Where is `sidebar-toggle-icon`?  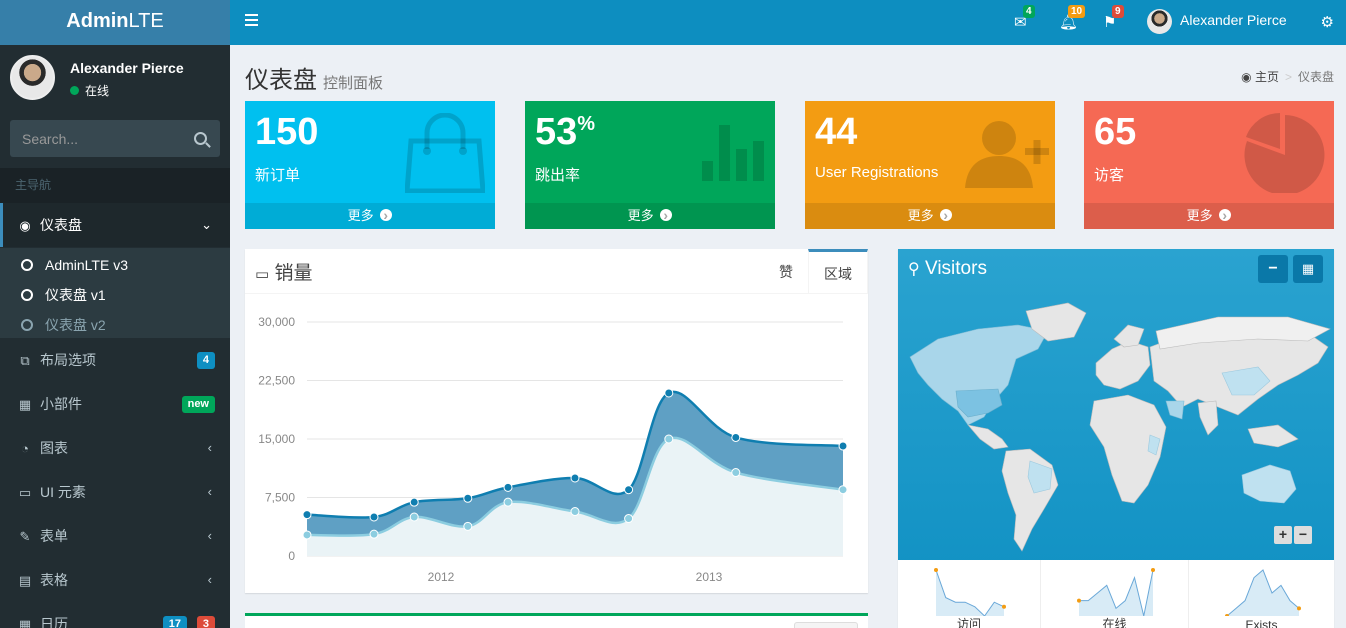
sidebar-toggle-icon is located at coordinates (251, 20).